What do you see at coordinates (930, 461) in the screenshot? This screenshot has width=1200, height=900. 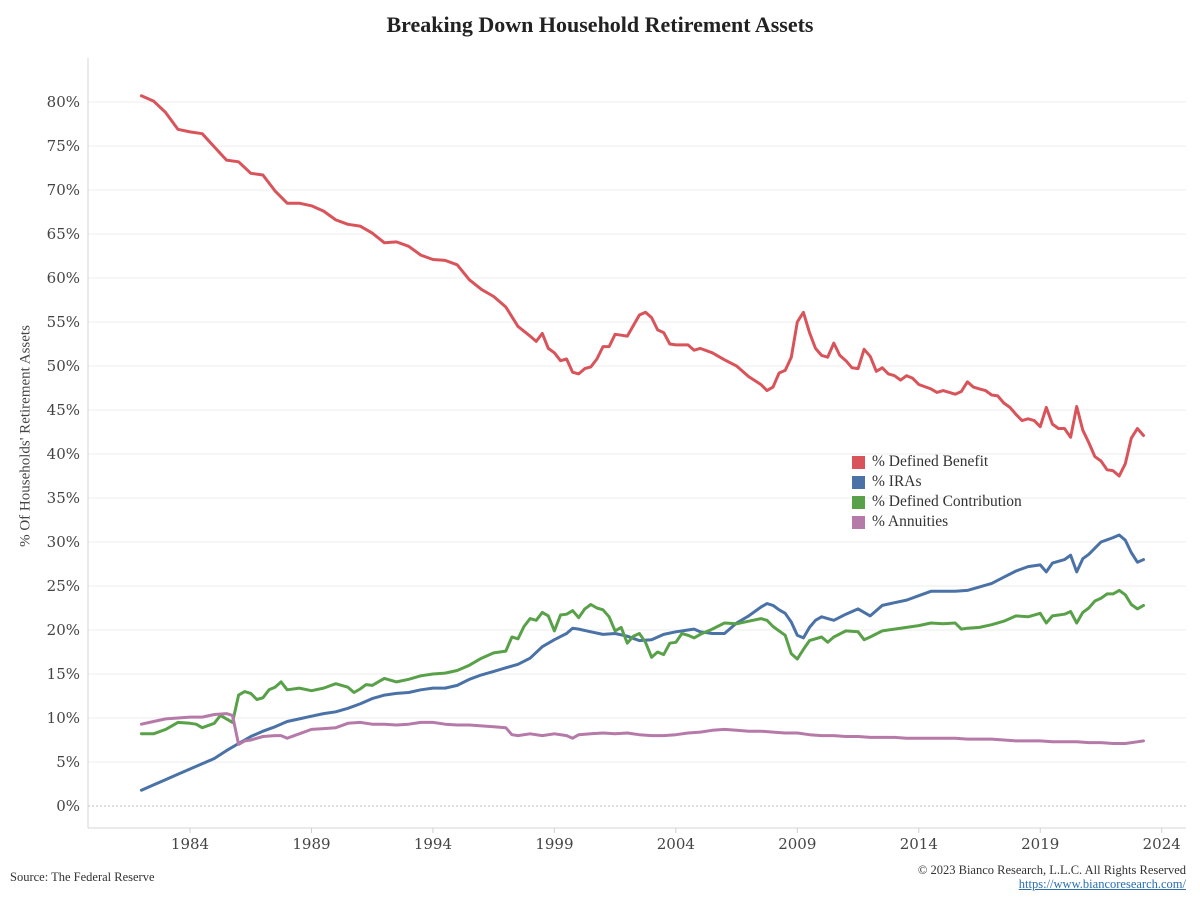 I see `legend-label: % Defined Benefit` at bounding box center [930, 461].